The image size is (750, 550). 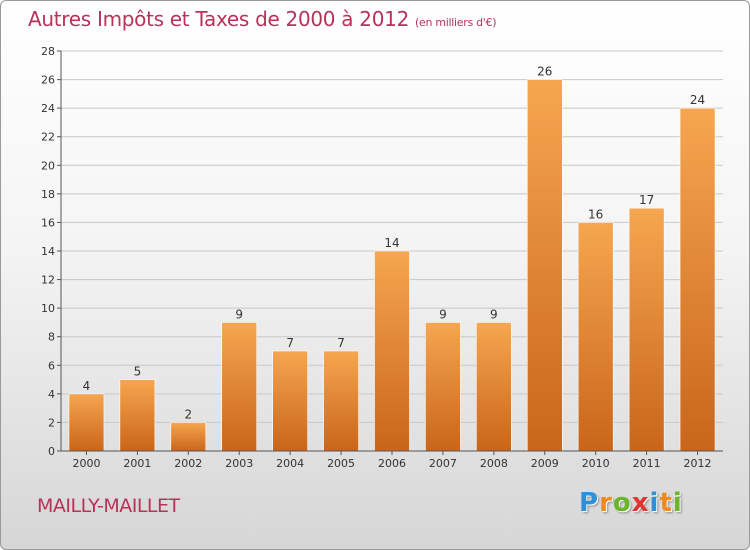 What do you see at coordinates (48, 80) in the screenshot?
I see `y-tick-label: 26` at bounding box center [48, 80].